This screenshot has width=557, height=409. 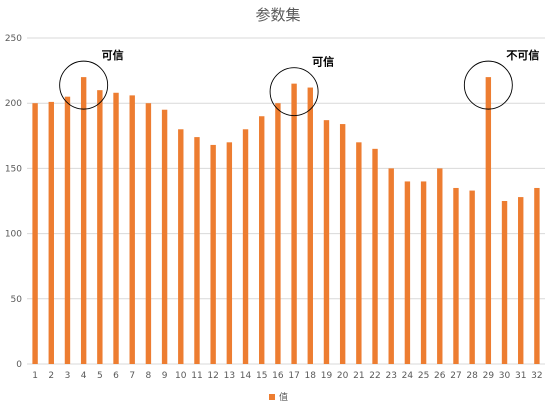 I want to click on y-tick-label: 200, so click(x=13, y=104).